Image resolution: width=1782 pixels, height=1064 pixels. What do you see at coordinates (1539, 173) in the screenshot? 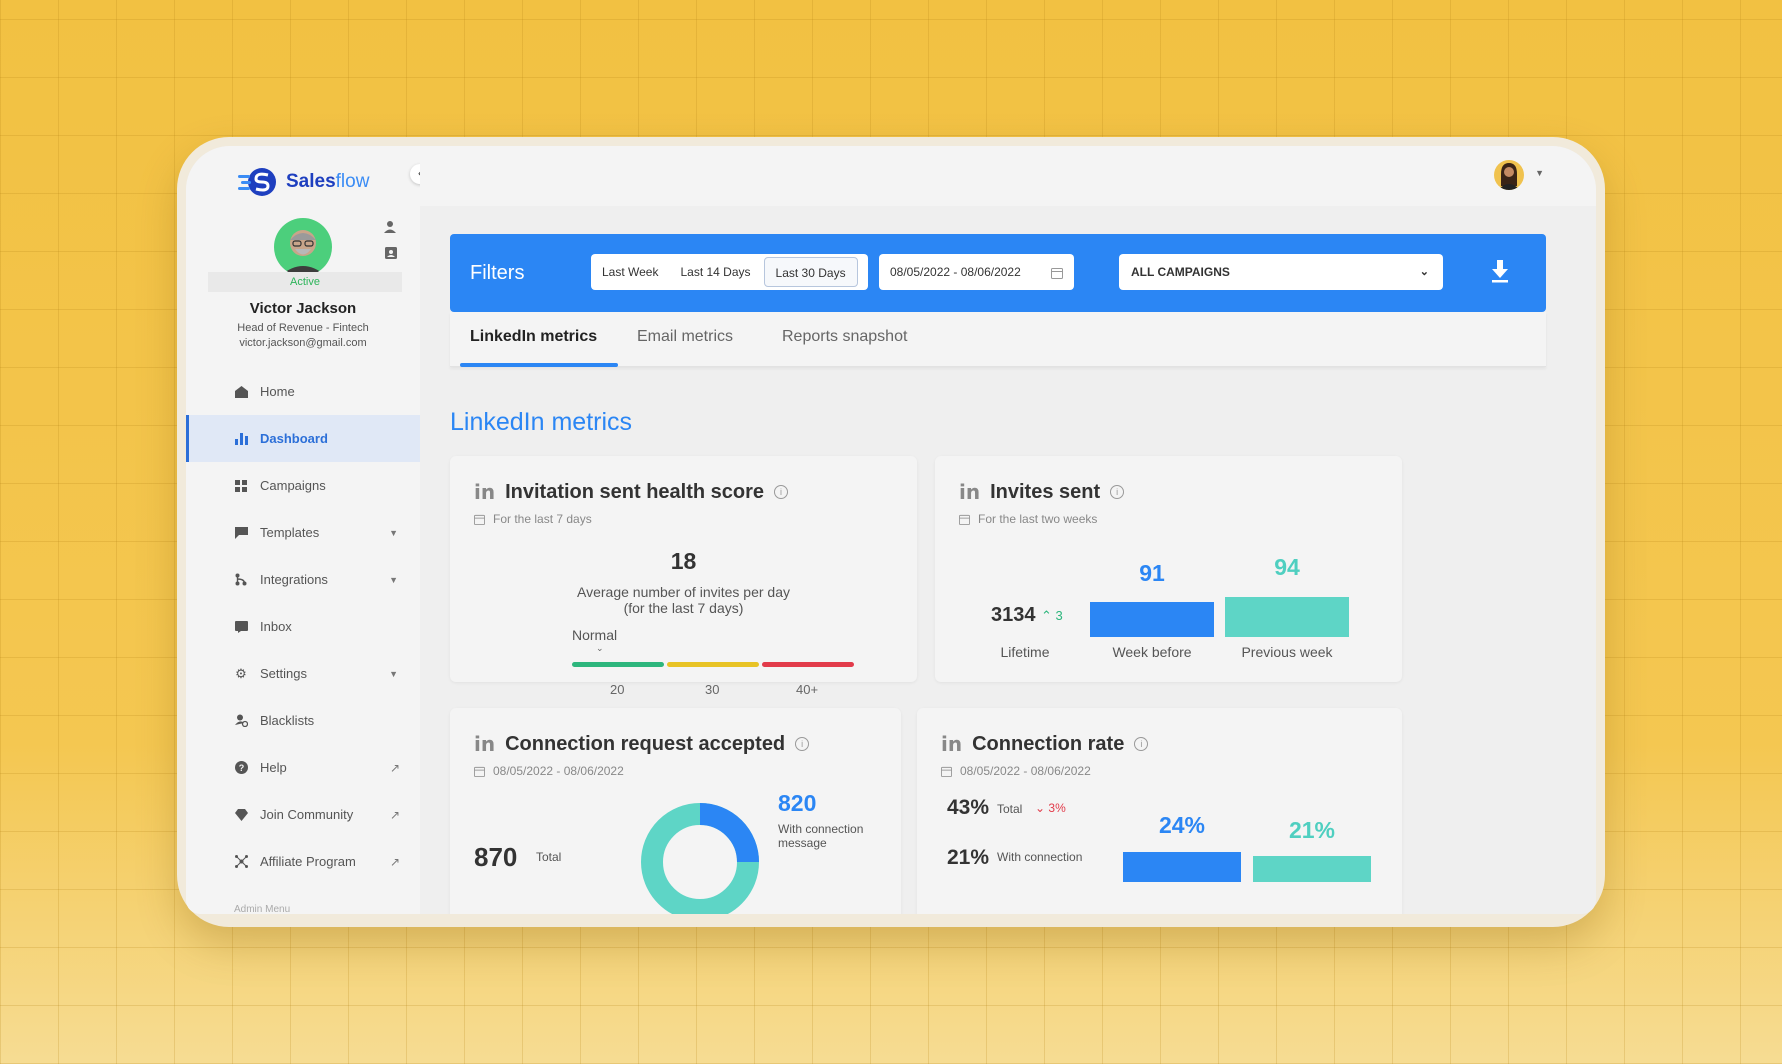
I see `account-menu-chevron-icon: ▼` at bounding box center [1539, 173].